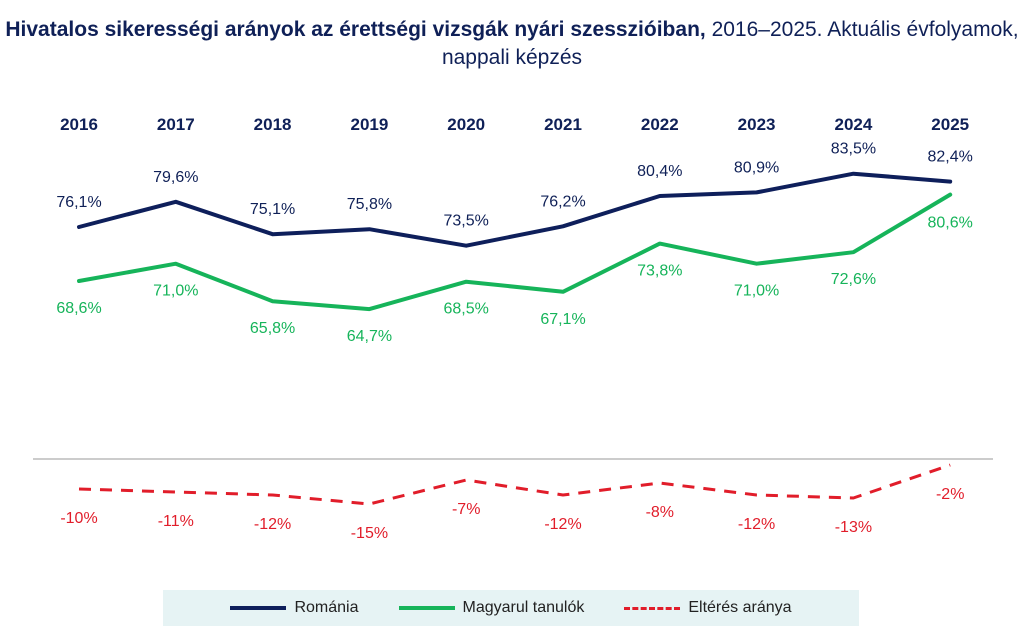 The width and height of the screenshot is (1024, 640). Describe the element at coordinates (950, 124) in the screenshot. I see `year-label: 2025` at that location.